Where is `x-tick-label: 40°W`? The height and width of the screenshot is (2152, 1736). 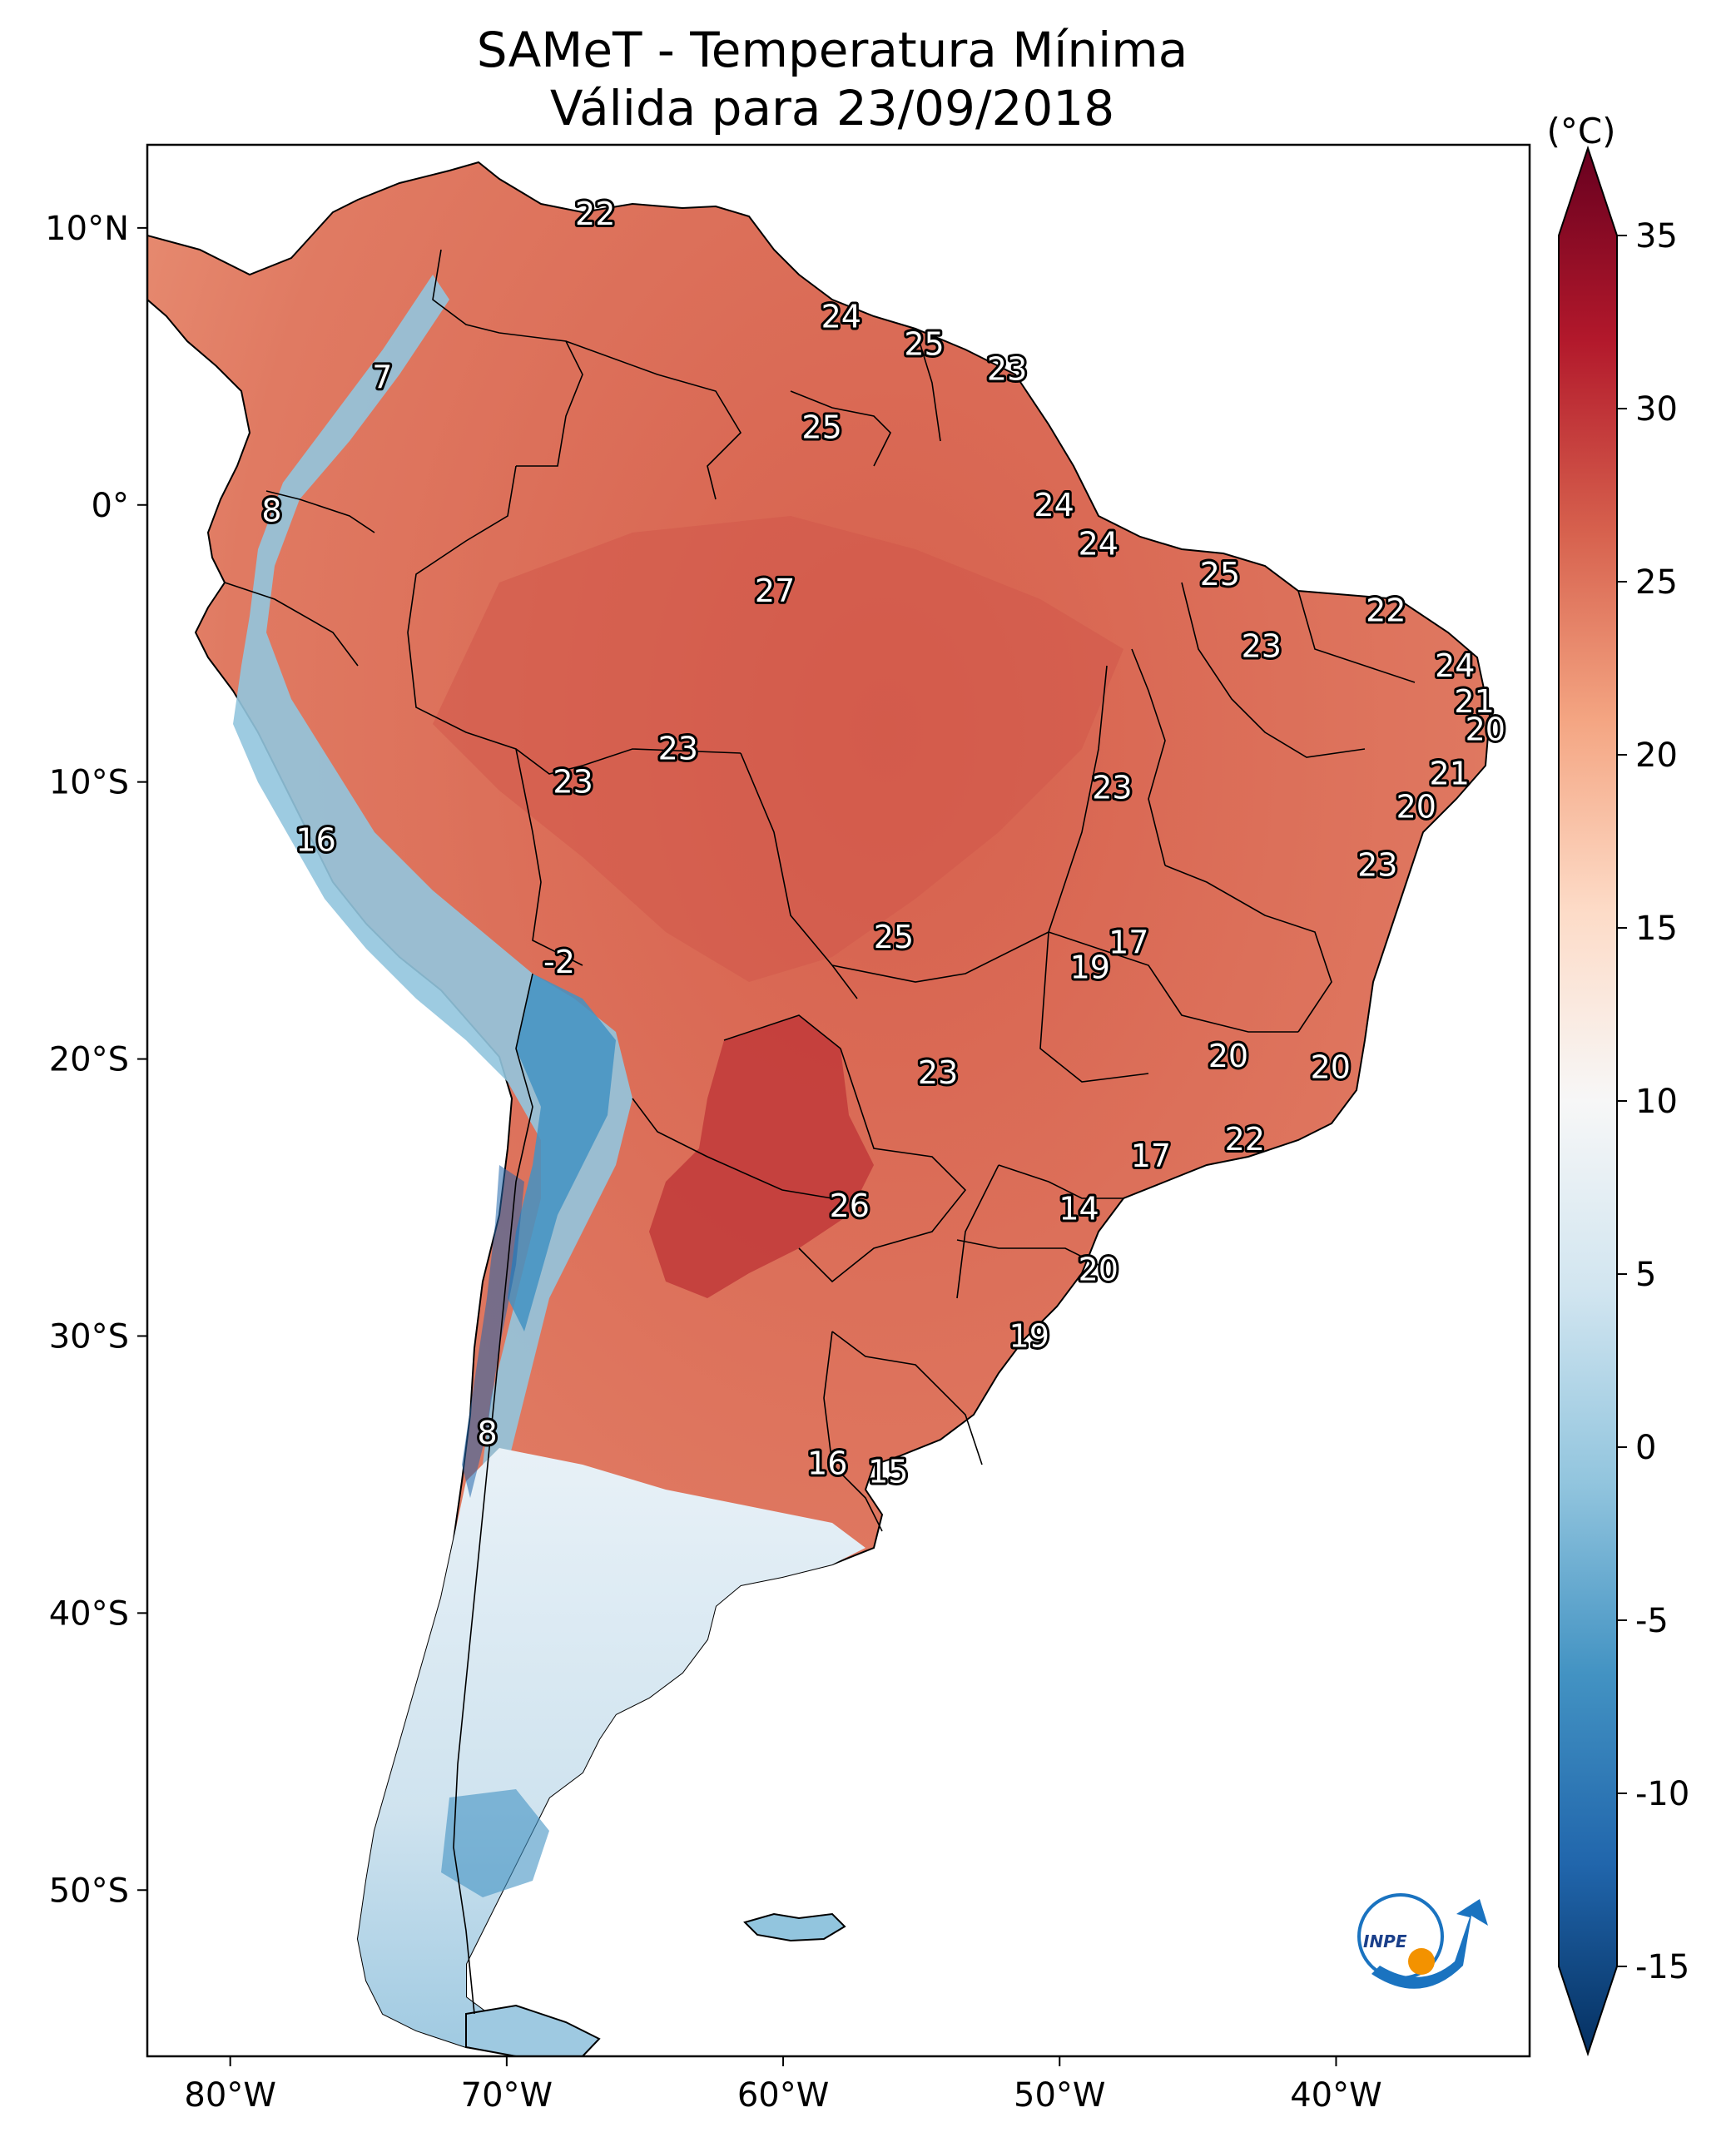
x-tick-label: 40°W is located at coordinates (1336, 2095).